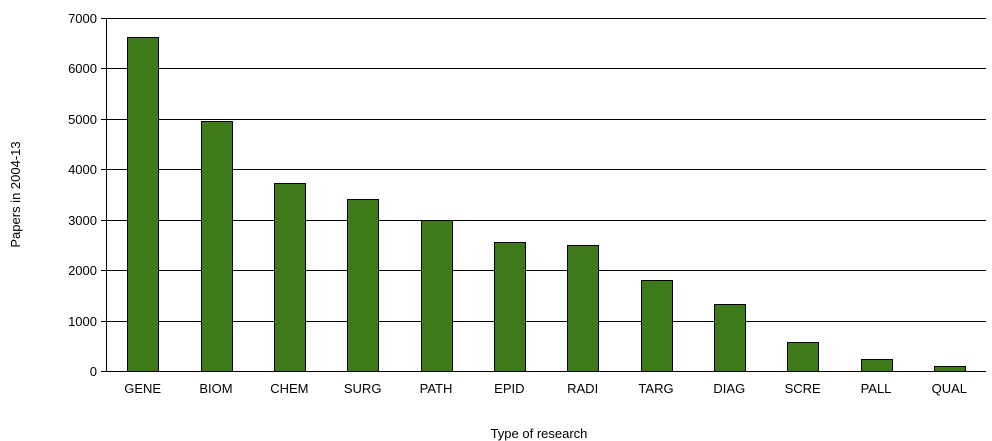 Image resolution: width=992 pixels, height=441 pixels. What do you see at coordinates (15, 194) in the screenshot?
I see `y-axis-title: Papers in 2004-13` at bounding box center [15, 194].